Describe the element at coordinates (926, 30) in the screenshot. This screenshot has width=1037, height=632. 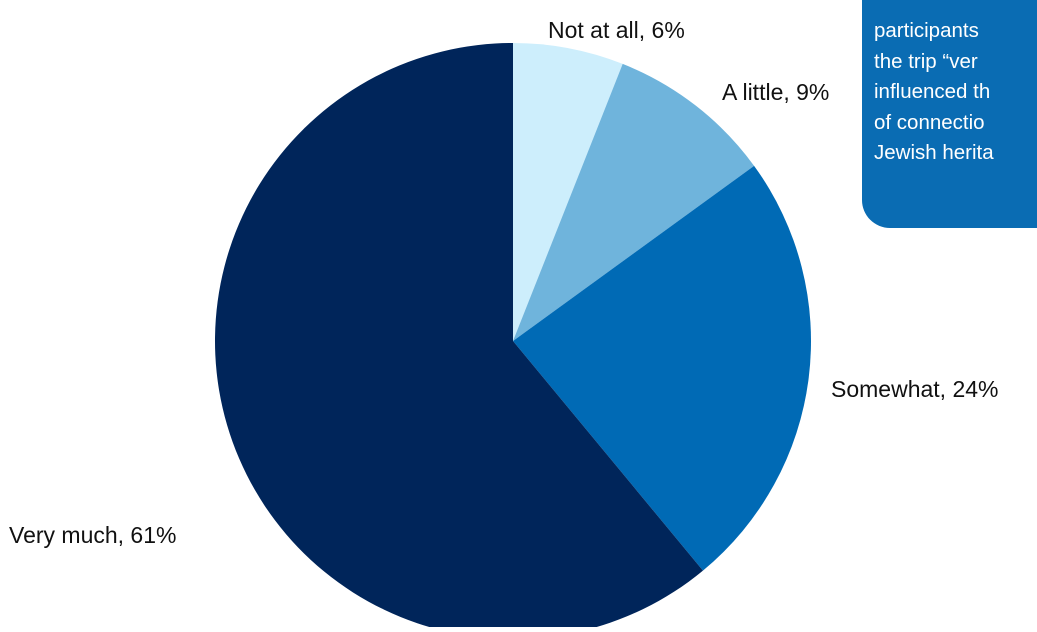
I see `callout-line: participants` at that location.